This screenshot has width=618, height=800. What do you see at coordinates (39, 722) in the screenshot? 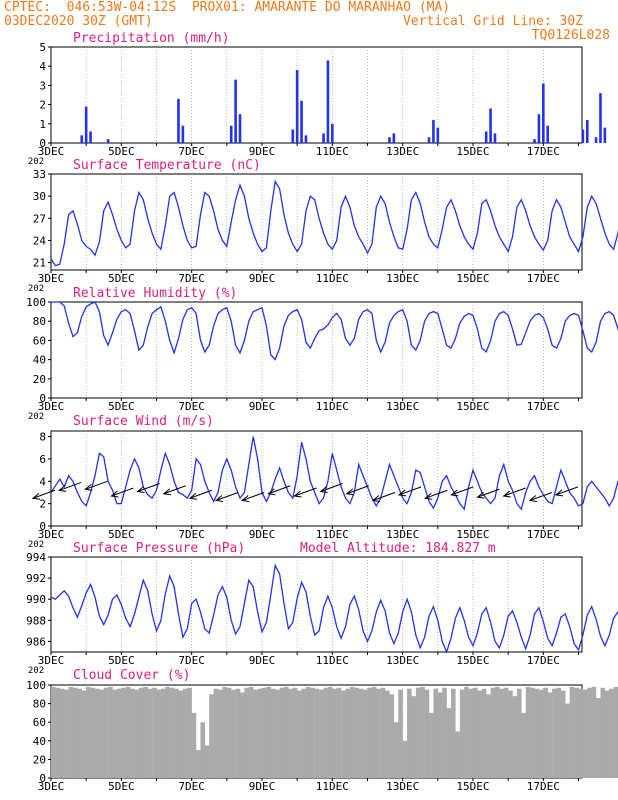
I see `y-tick-label: 60` at bounding box center [39, 722].